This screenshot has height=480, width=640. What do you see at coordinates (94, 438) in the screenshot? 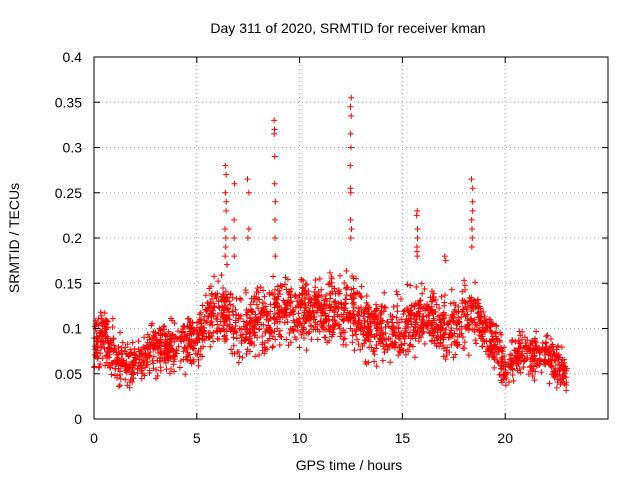
I see `x-tick-label: 0` at bounding box center [94, 438].